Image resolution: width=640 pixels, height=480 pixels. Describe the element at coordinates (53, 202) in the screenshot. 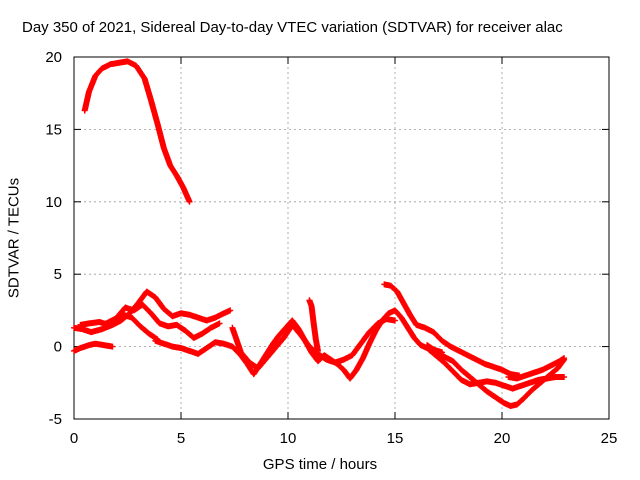

I see `y-tick-label: 10` at that location.